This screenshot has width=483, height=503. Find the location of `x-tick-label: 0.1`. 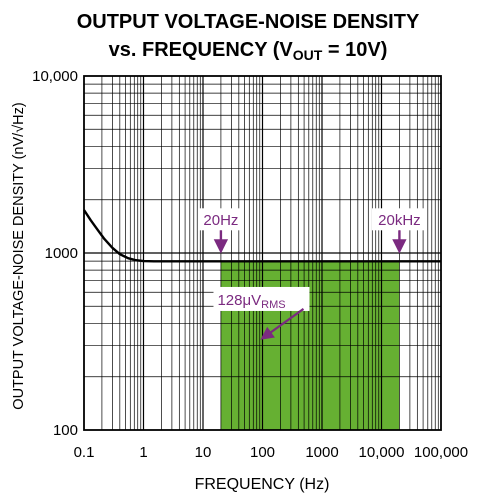

x-tick-label: 0.1 is located at coordinates (84, 452).